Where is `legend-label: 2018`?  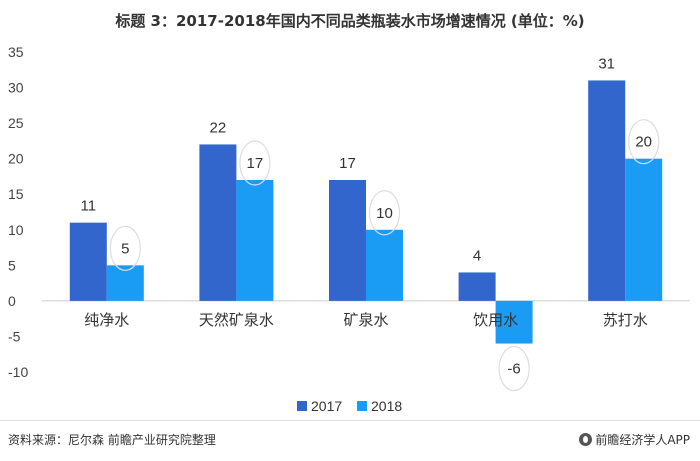
legend-label: 2018 is located at coordinates (386, 406).